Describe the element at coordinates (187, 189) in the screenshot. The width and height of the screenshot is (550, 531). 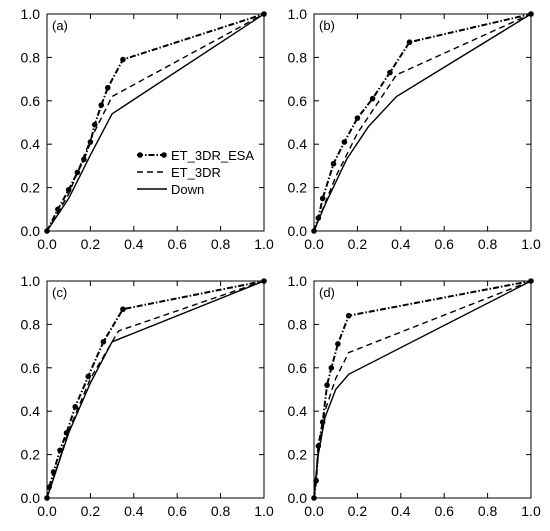
I see `legend-label: Down` at that location.